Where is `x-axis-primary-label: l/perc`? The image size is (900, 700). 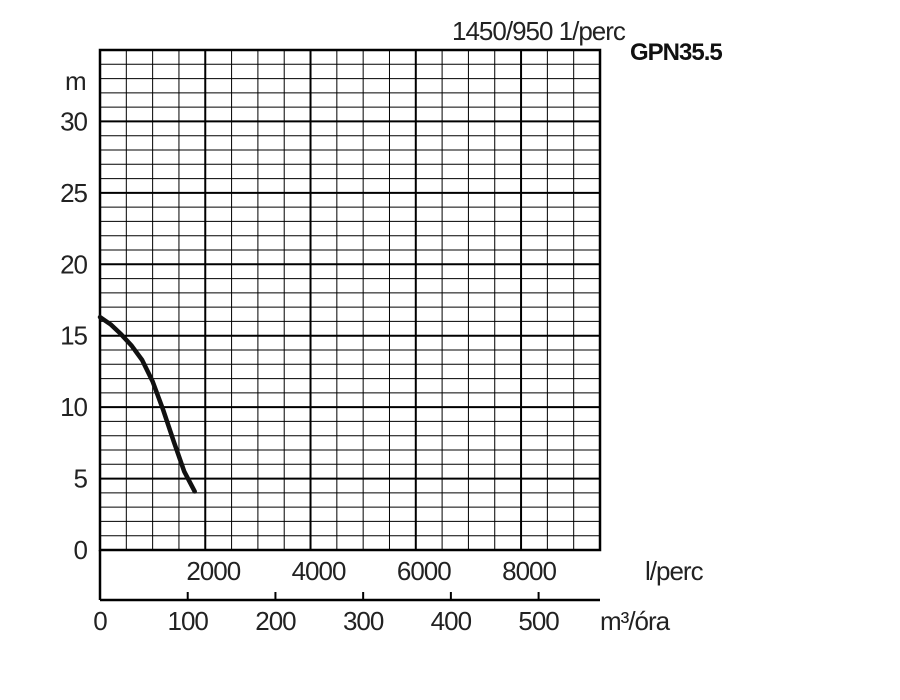 x-axis-primary-label: l/perc is located at coordinates (674, 571).